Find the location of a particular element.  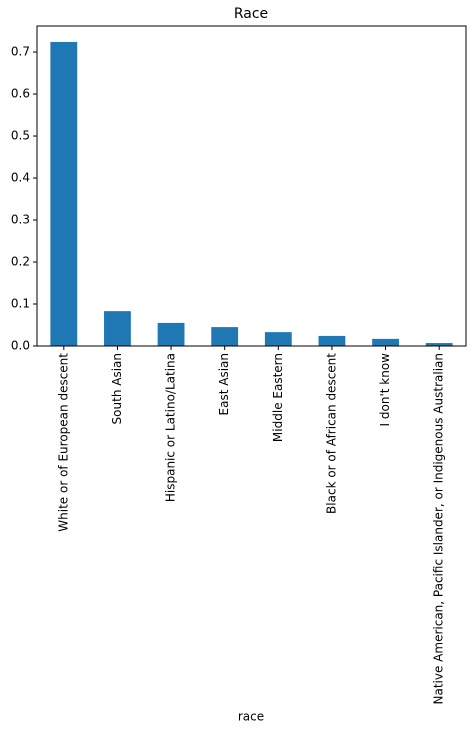

x-tick-label: Black or of African descent is located at coordinates (331, 433).